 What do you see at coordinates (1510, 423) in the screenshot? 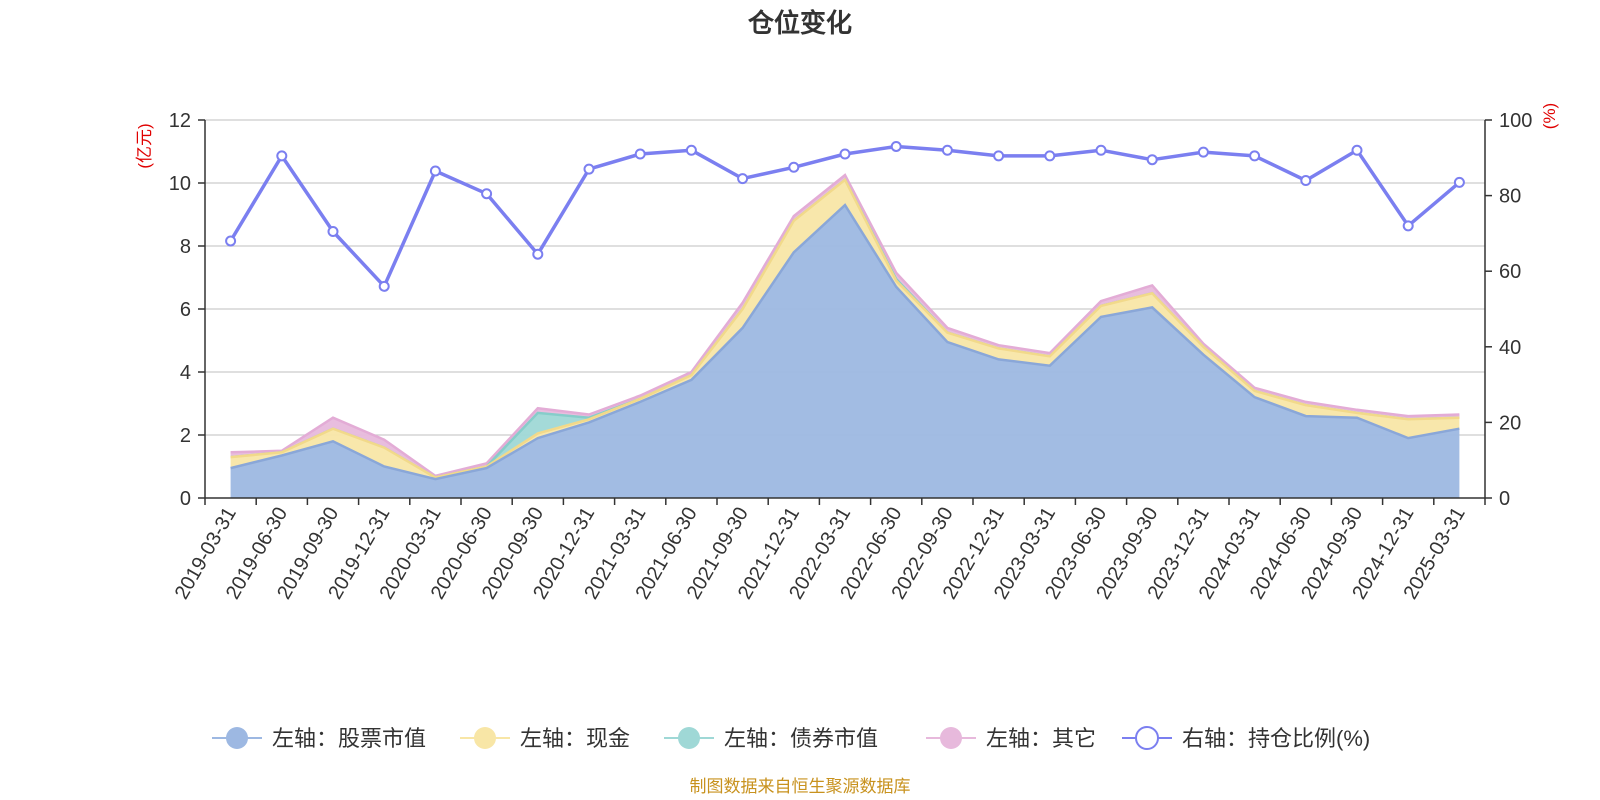
I see `right-tick-label: 20` at bounding box center [1510, 423].